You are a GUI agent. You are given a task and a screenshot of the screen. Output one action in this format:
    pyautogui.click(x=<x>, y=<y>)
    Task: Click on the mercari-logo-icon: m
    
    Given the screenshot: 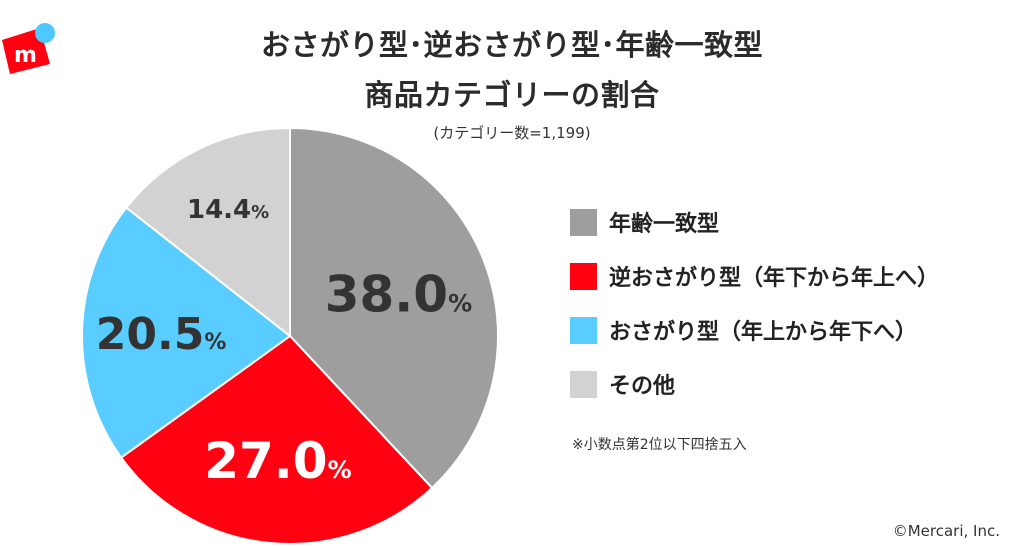 What is the action you would take?
    pyautogui.click(x=28, y=48)
    